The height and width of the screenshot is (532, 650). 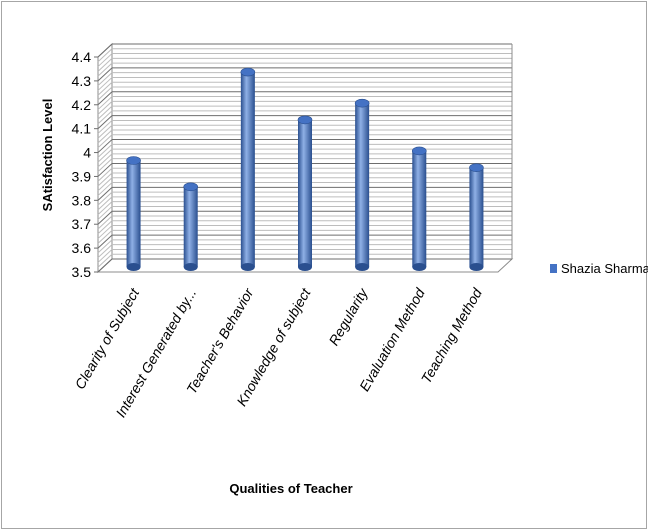 I want to click on y-tick-label: 3.9, so click(x=82, y=176).